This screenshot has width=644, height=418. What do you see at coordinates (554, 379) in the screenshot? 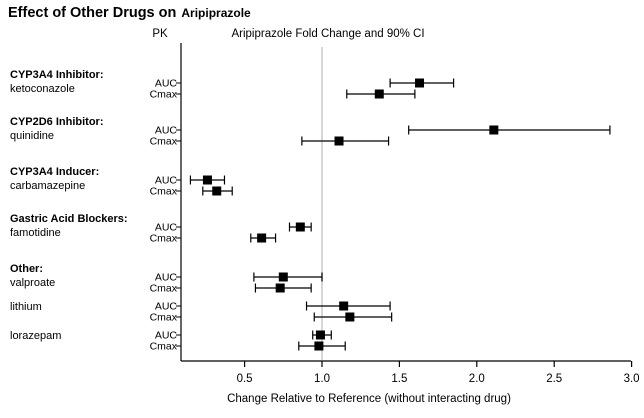
I see `x-tick-label: 2.5` at bounding box center [554, 379].